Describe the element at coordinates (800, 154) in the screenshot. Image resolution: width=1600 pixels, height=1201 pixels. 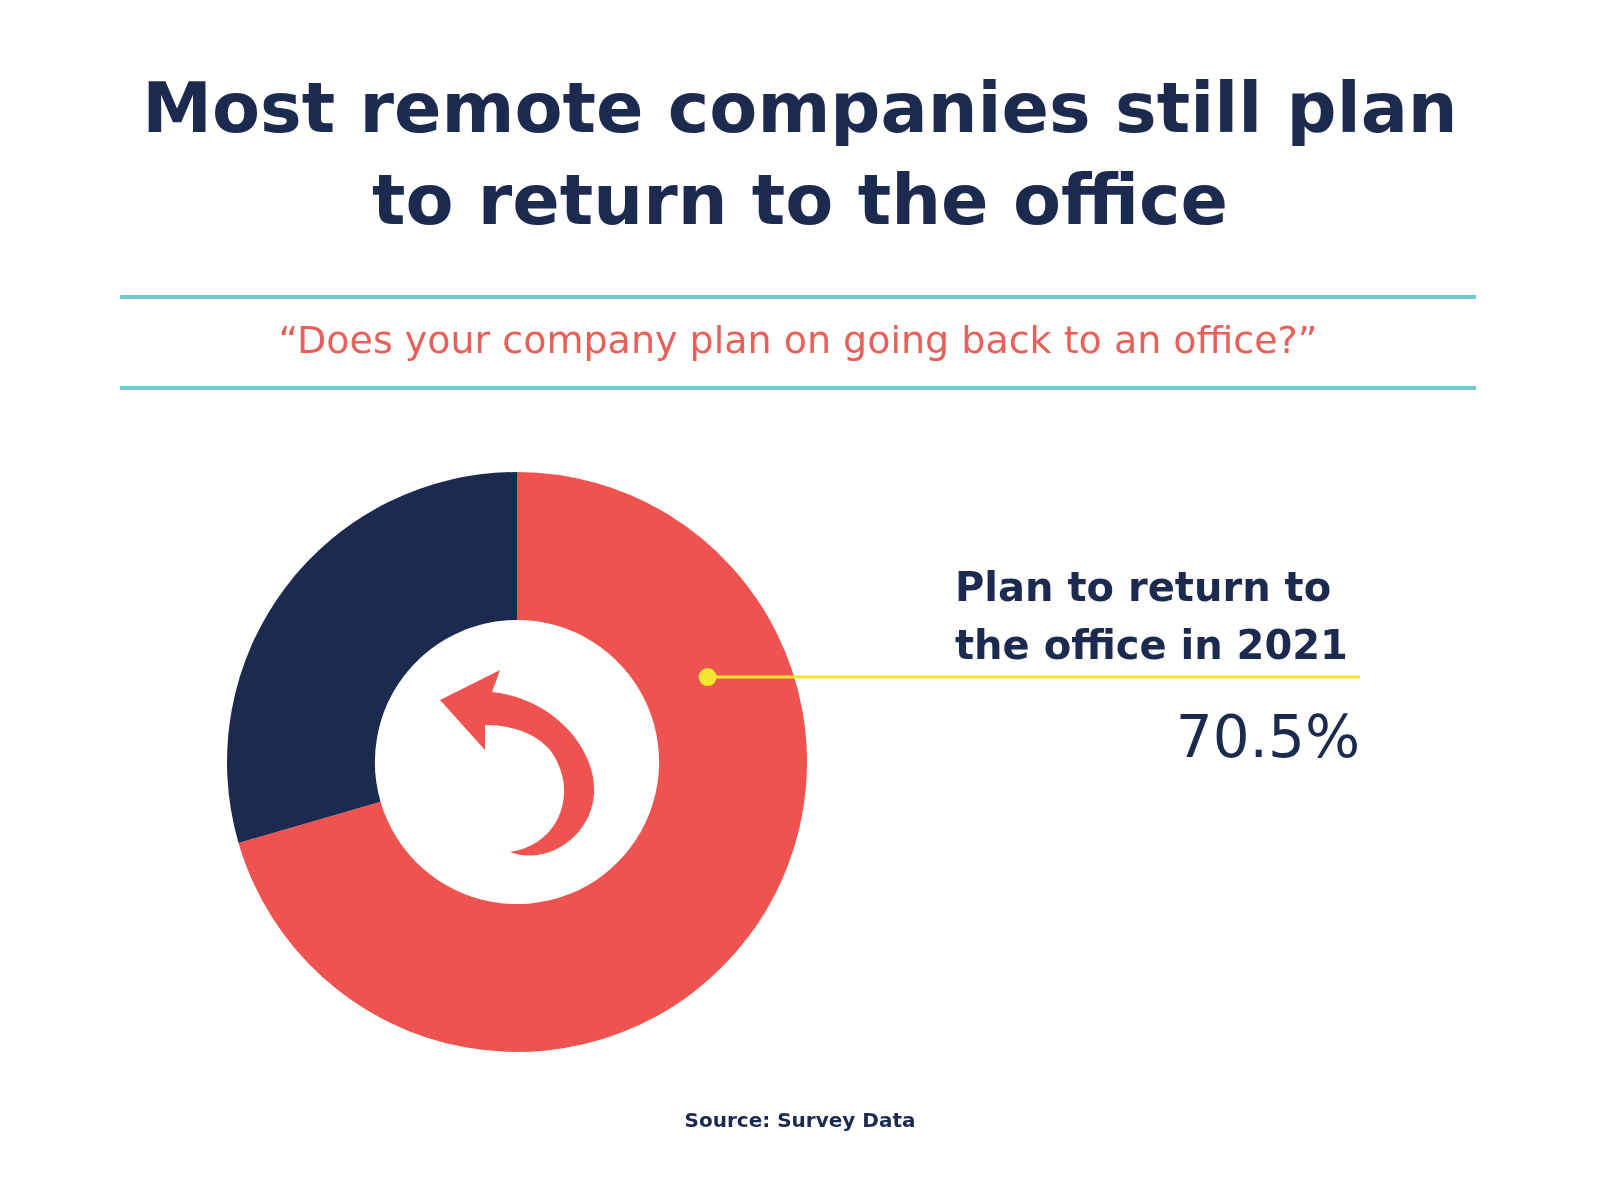
I see `chart-title: Most remote companies still plan to return to the office` at that location.